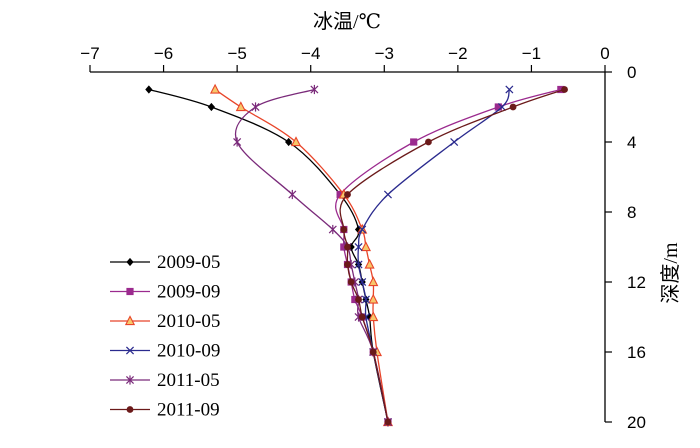 The width and height of the screenshot is (700, 448). I want to click on y-tick-label: 20, so click(636, 422).